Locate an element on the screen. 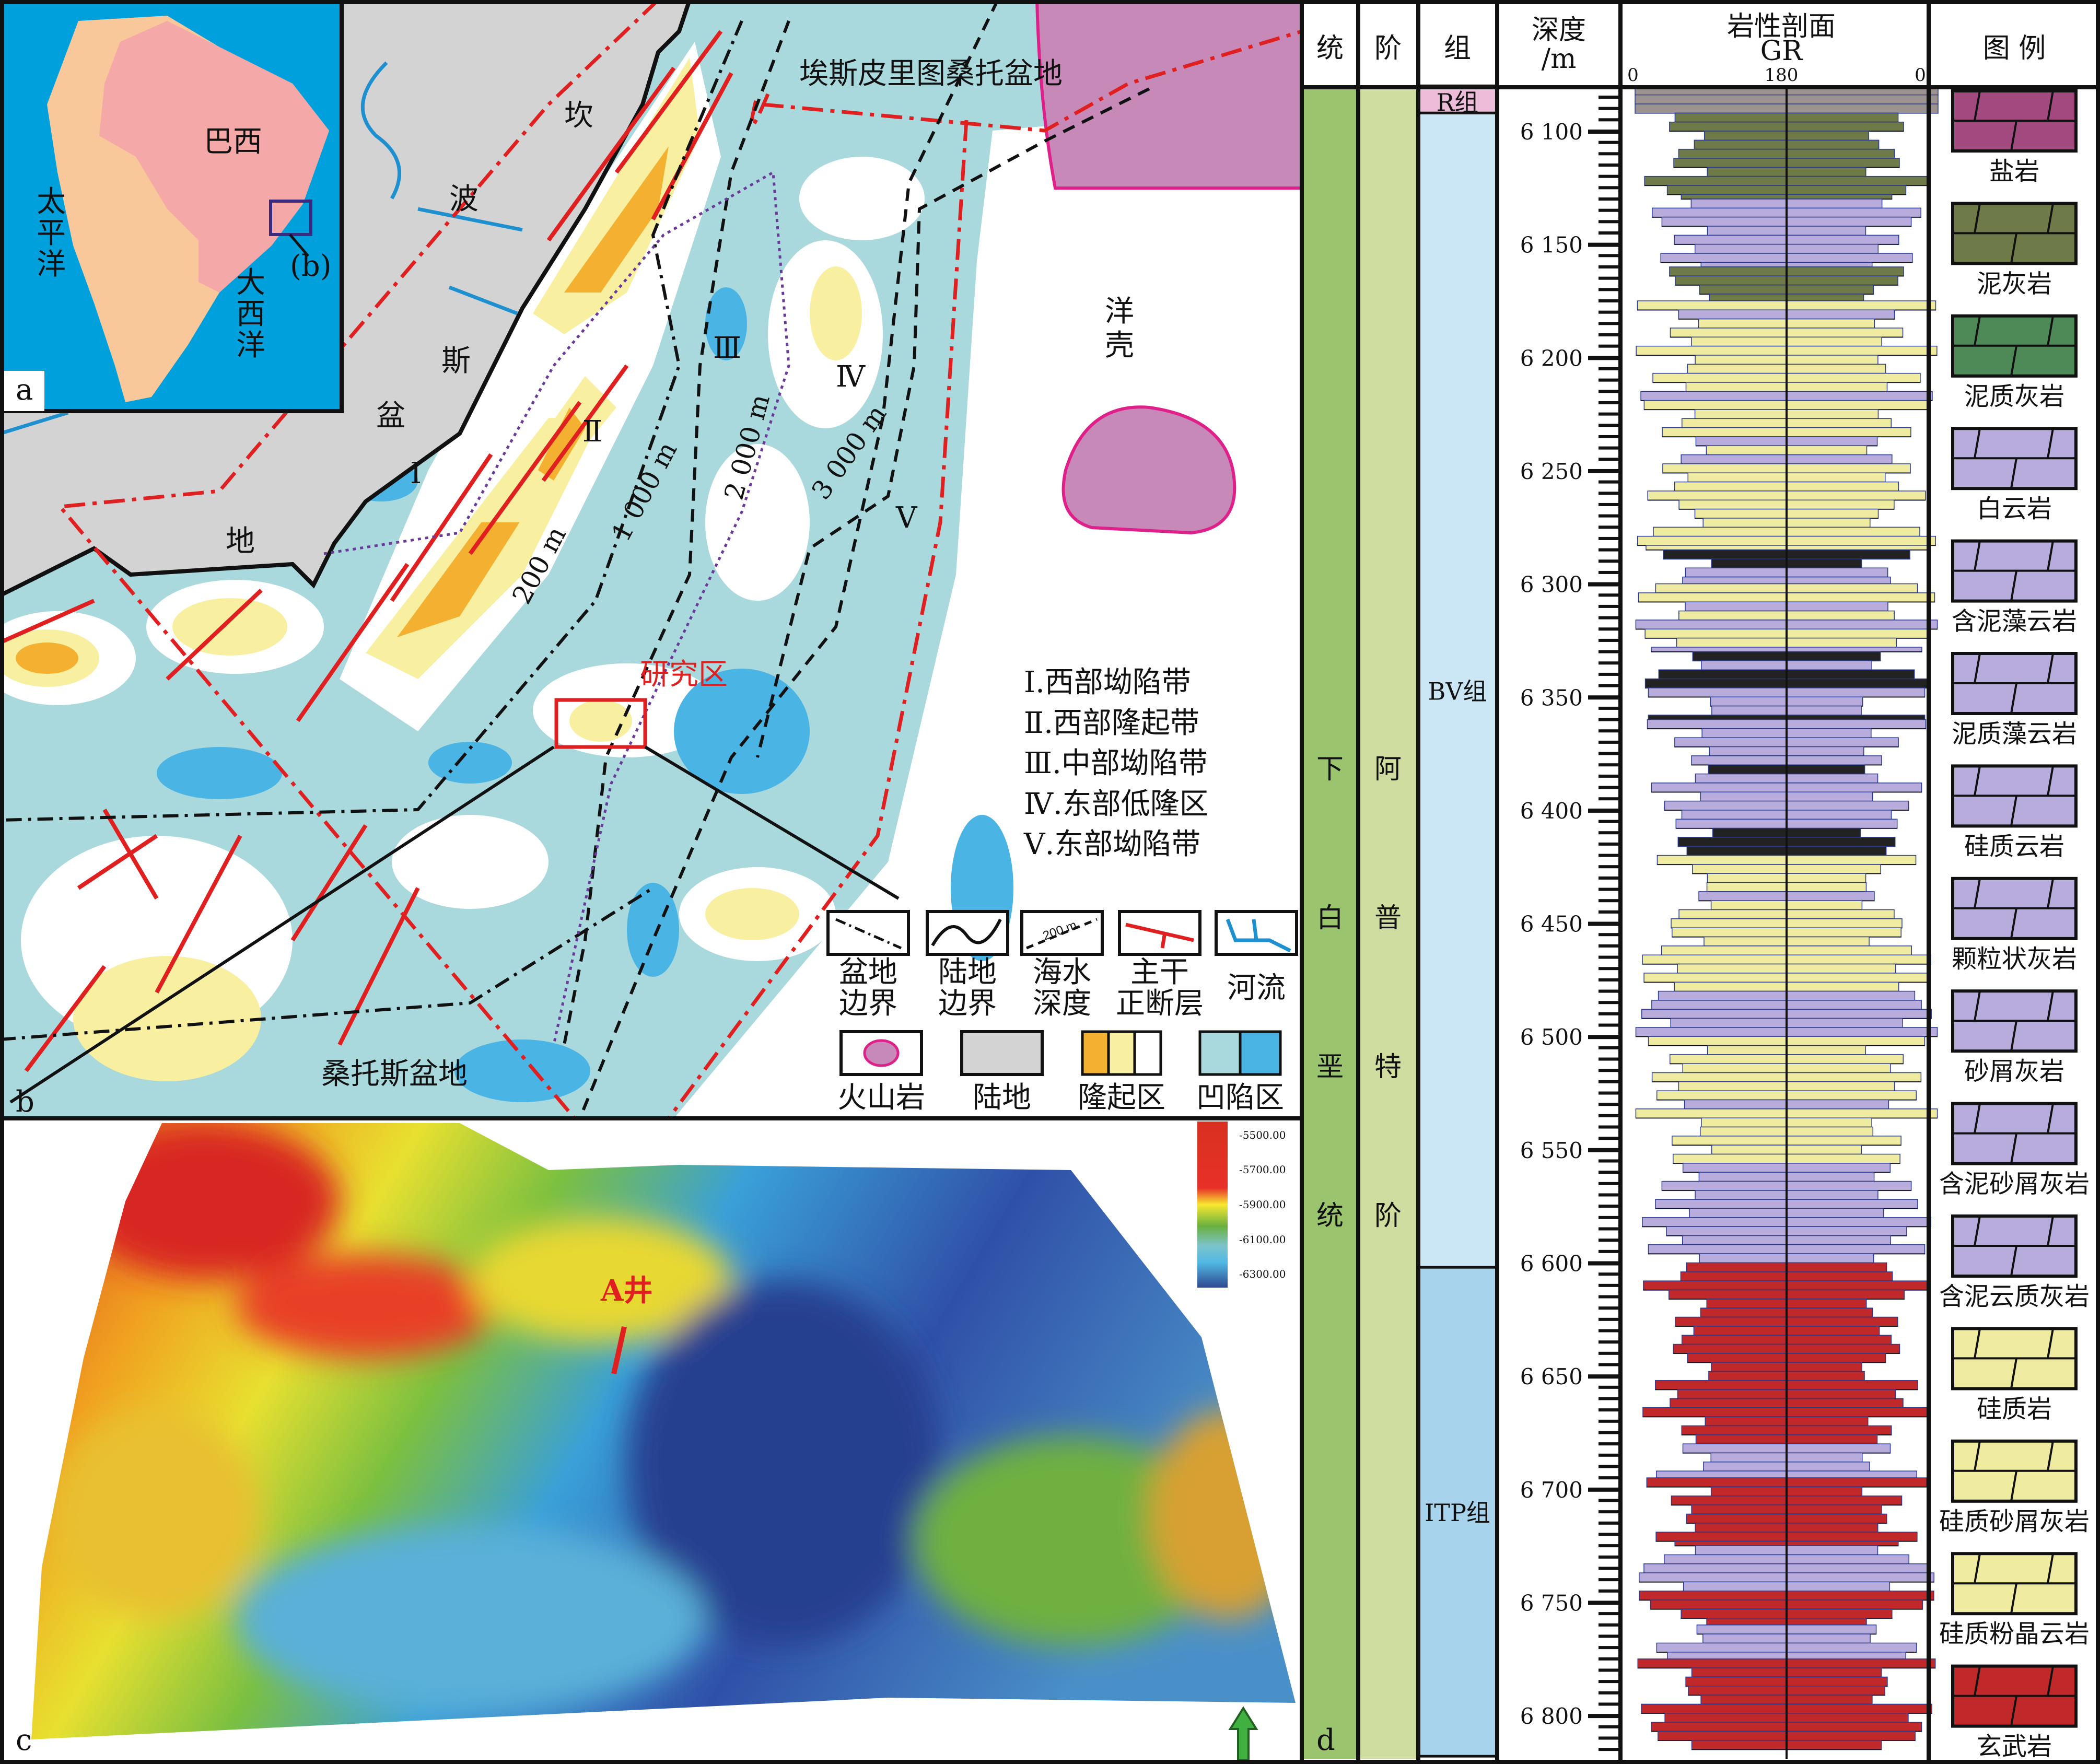 This screenshot has width=2100, height=1764. stage-char: 阶 is located at coordinates (1388, 1216).